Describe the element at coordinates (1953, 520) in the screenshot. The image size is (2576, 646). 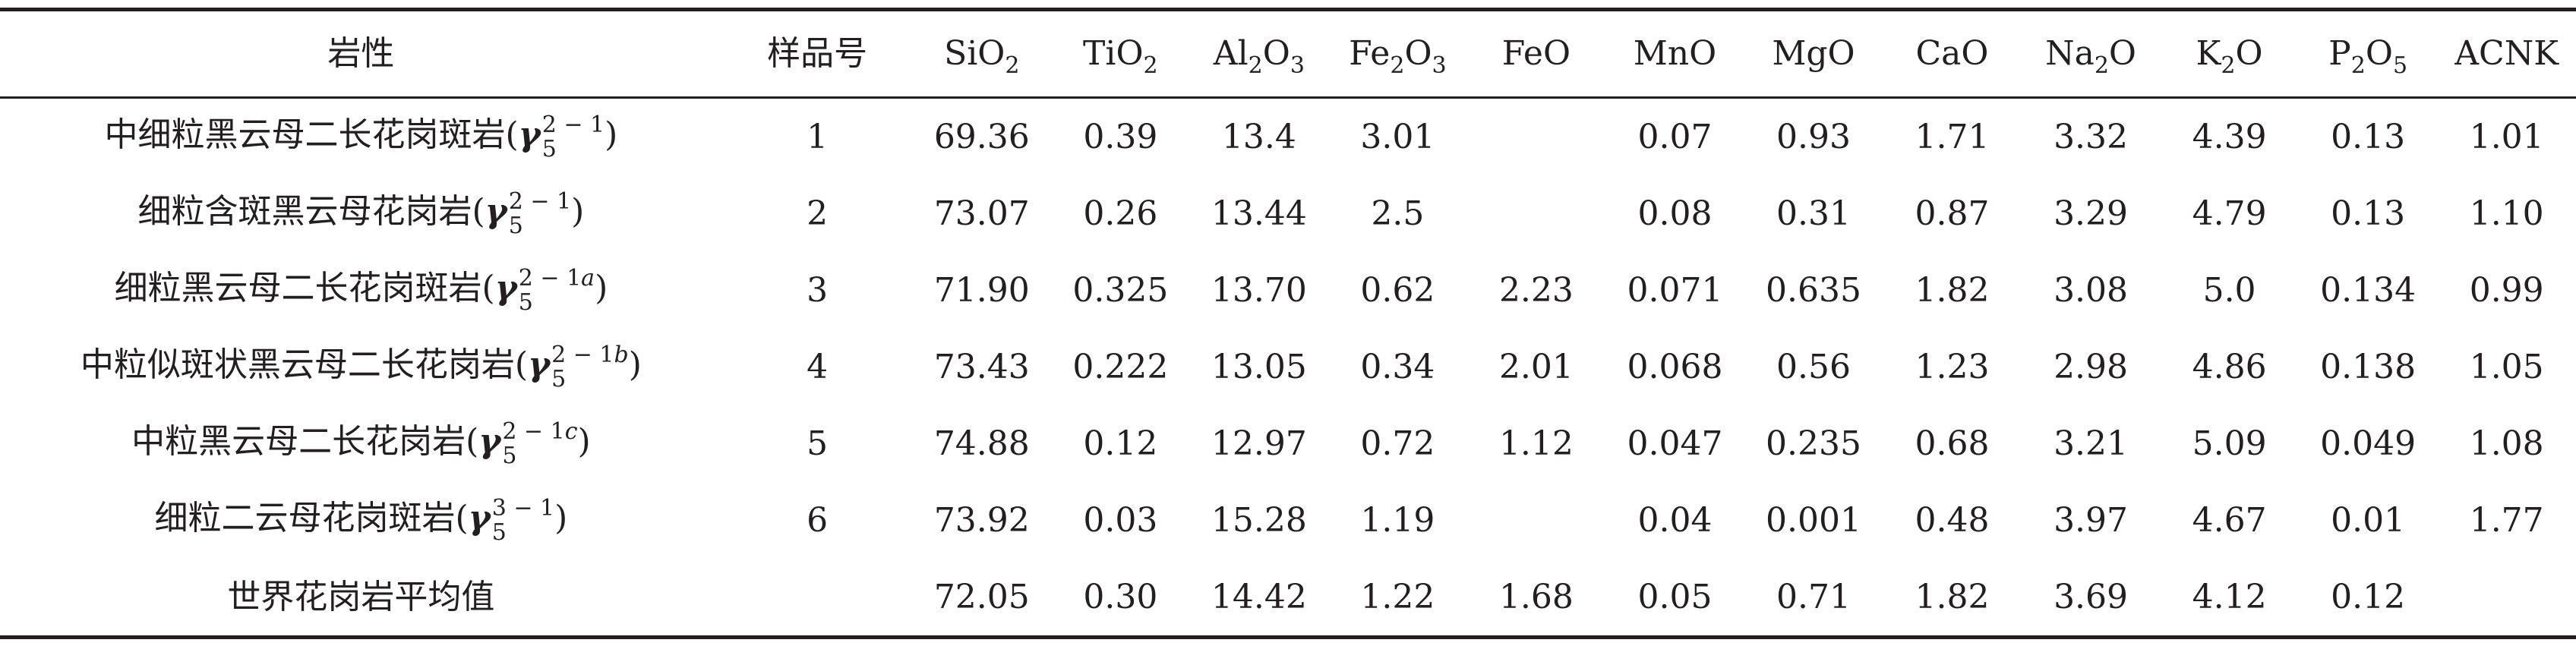
I see `oxide-value-cell: 0.48` at that location.